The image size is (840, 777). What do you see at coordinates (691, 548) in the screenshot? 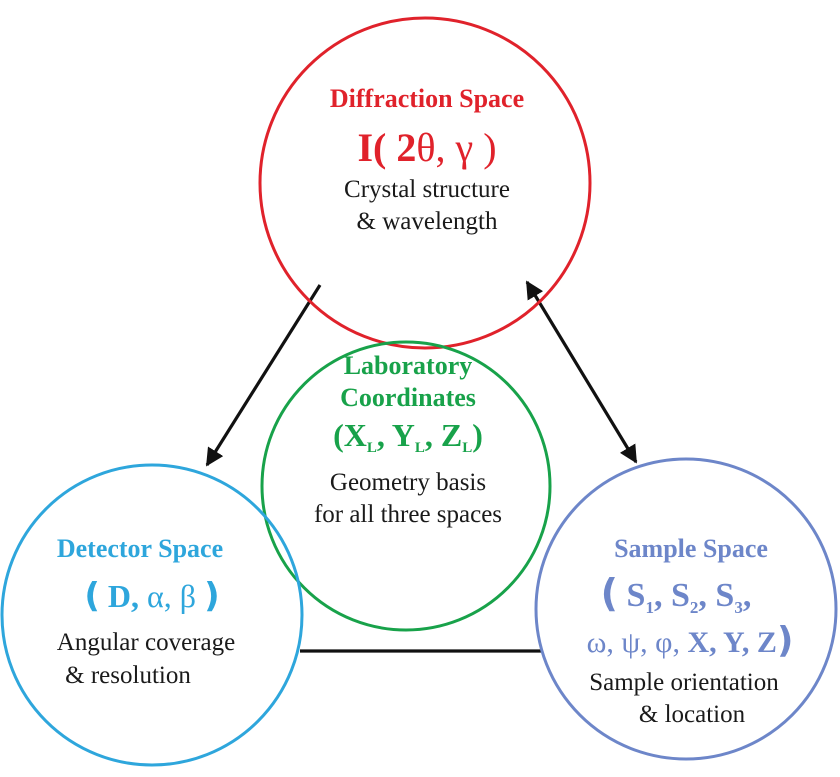
I see `sample-space-title: Sample Space` at bounding box center [691, 548].